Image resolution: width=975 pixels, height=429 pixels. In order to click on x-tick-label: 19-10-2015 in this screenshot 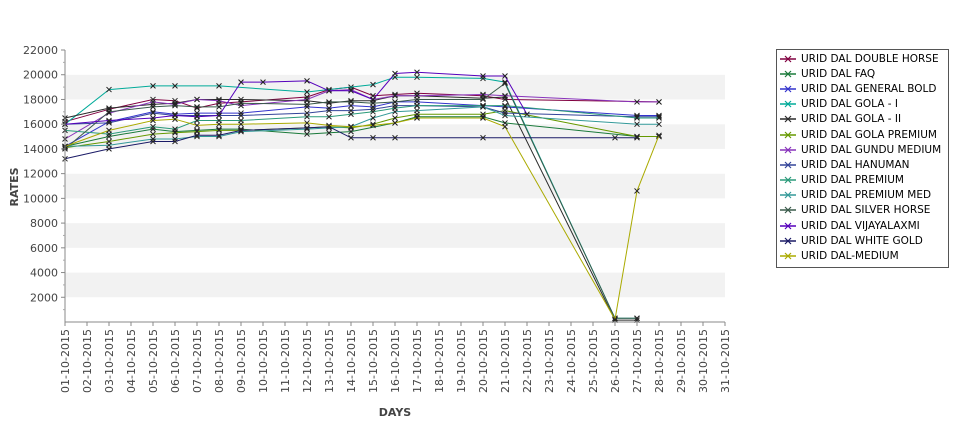, I will do `click(461, 361)`.